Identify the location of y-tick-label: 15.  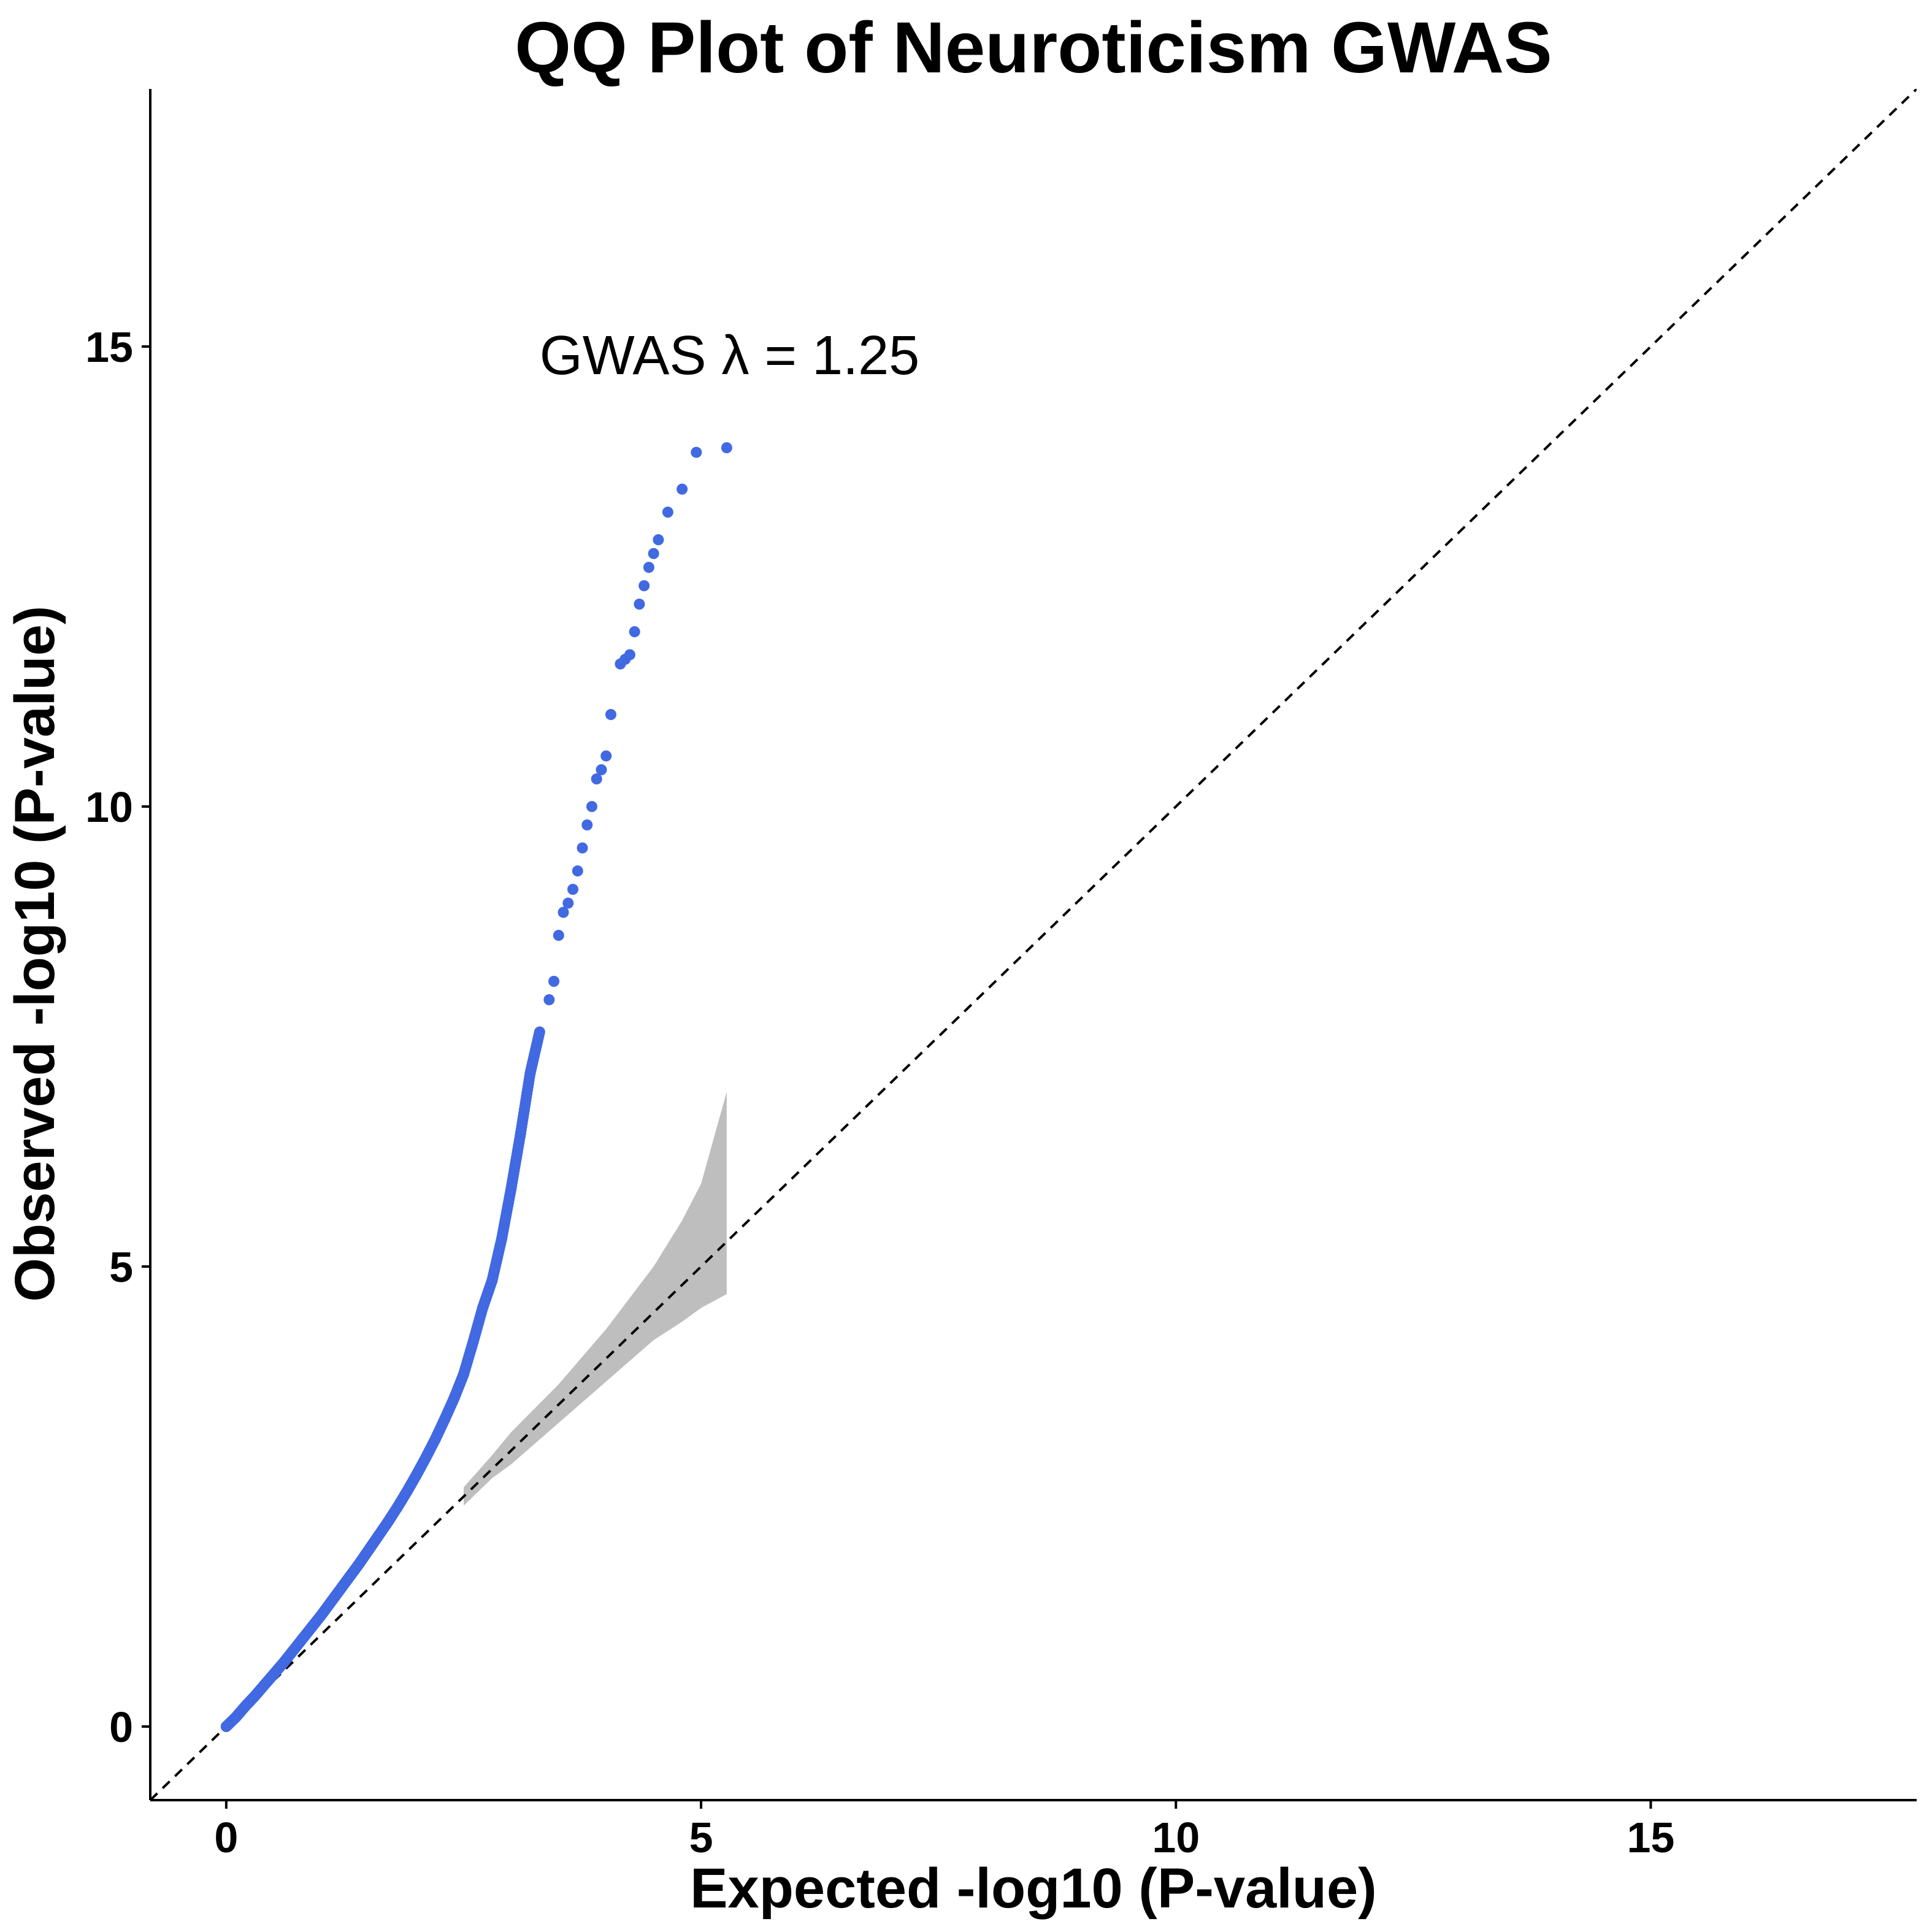
(109, 347).